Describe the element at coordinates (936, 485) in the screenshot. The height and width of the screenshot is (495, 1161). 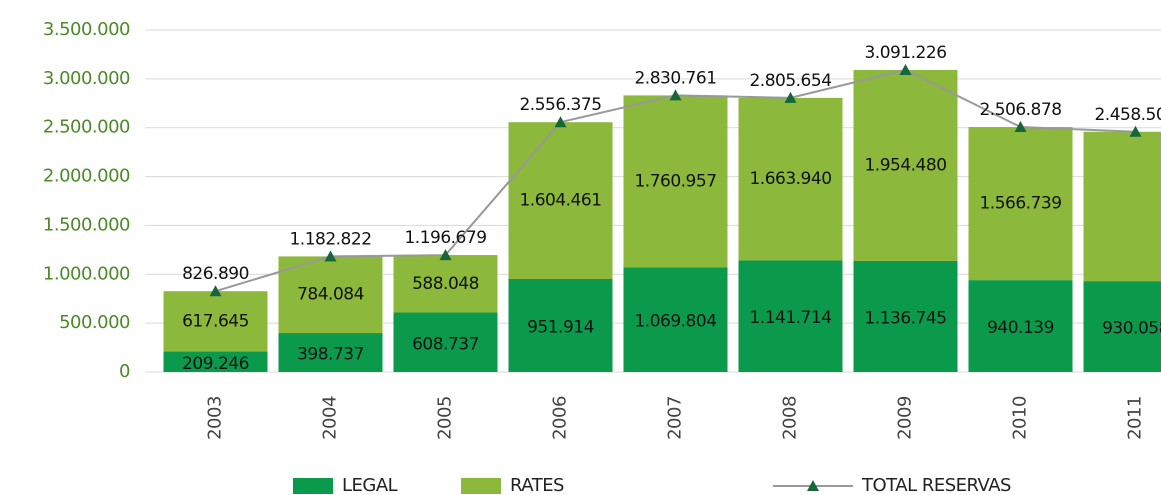
I see `legend-label: TOTAL RESERVAS` at that location.